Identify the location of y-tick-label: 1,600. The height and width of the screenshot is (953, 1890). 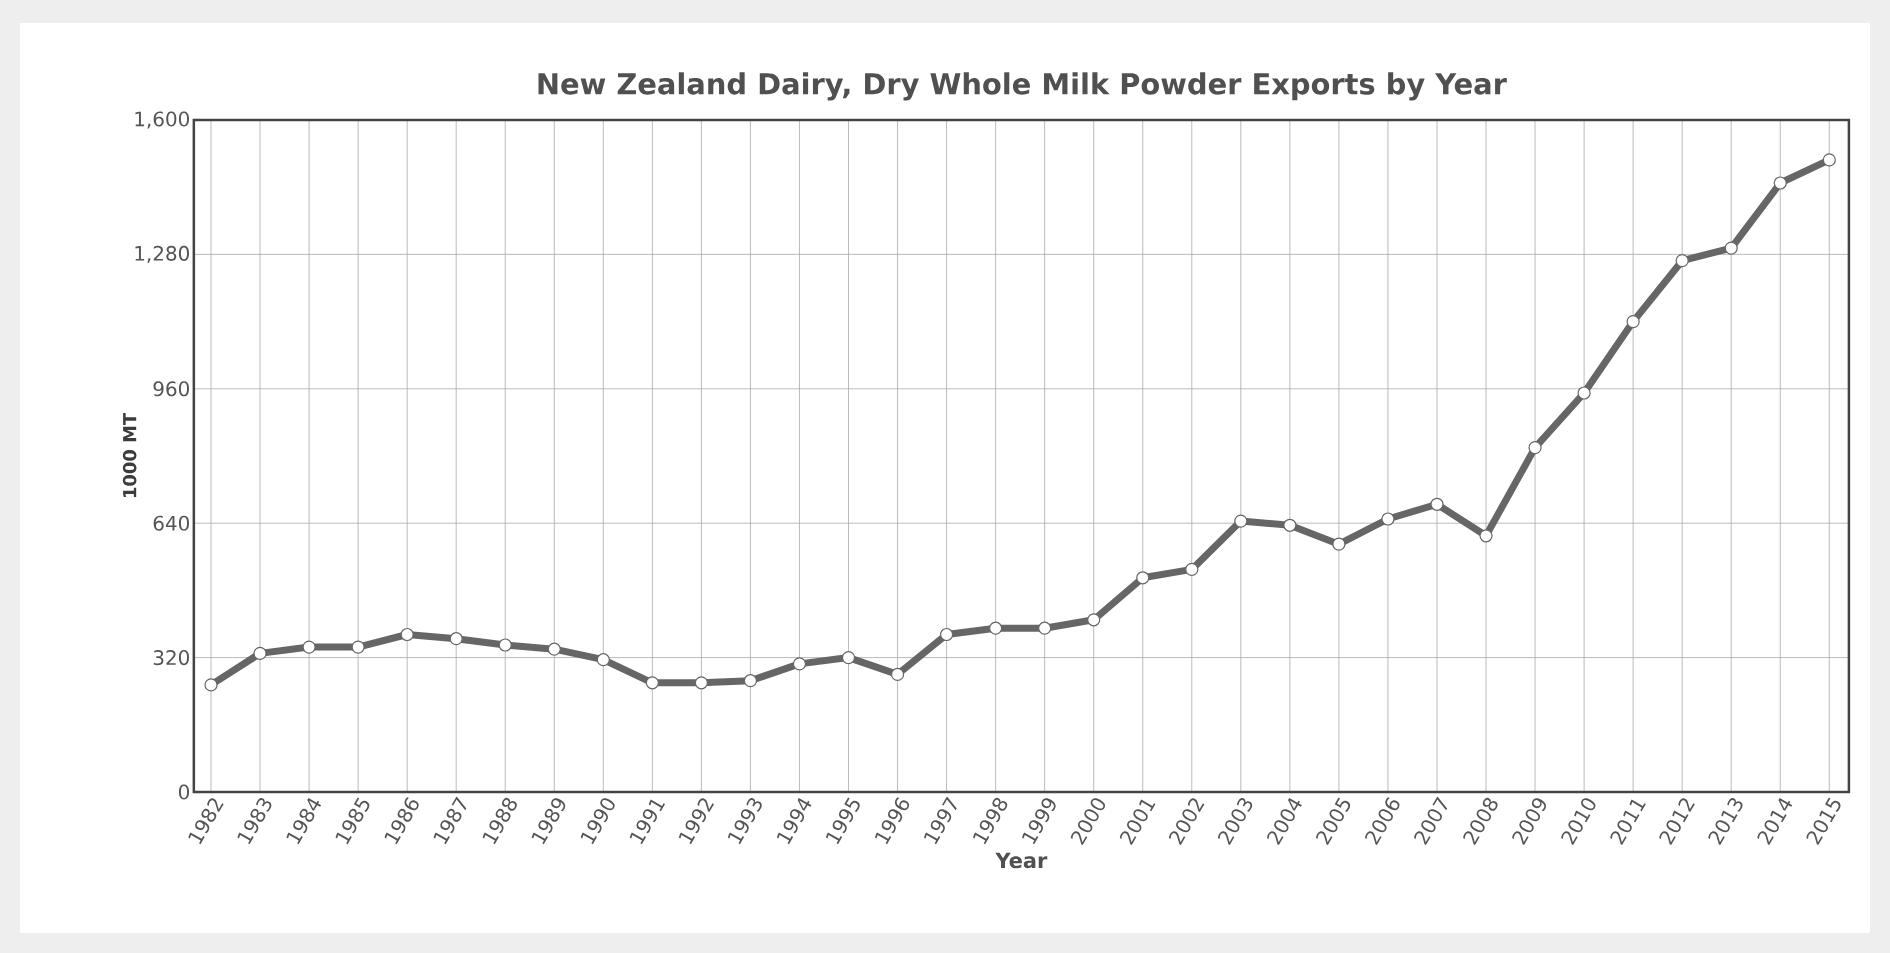
(162, 120).